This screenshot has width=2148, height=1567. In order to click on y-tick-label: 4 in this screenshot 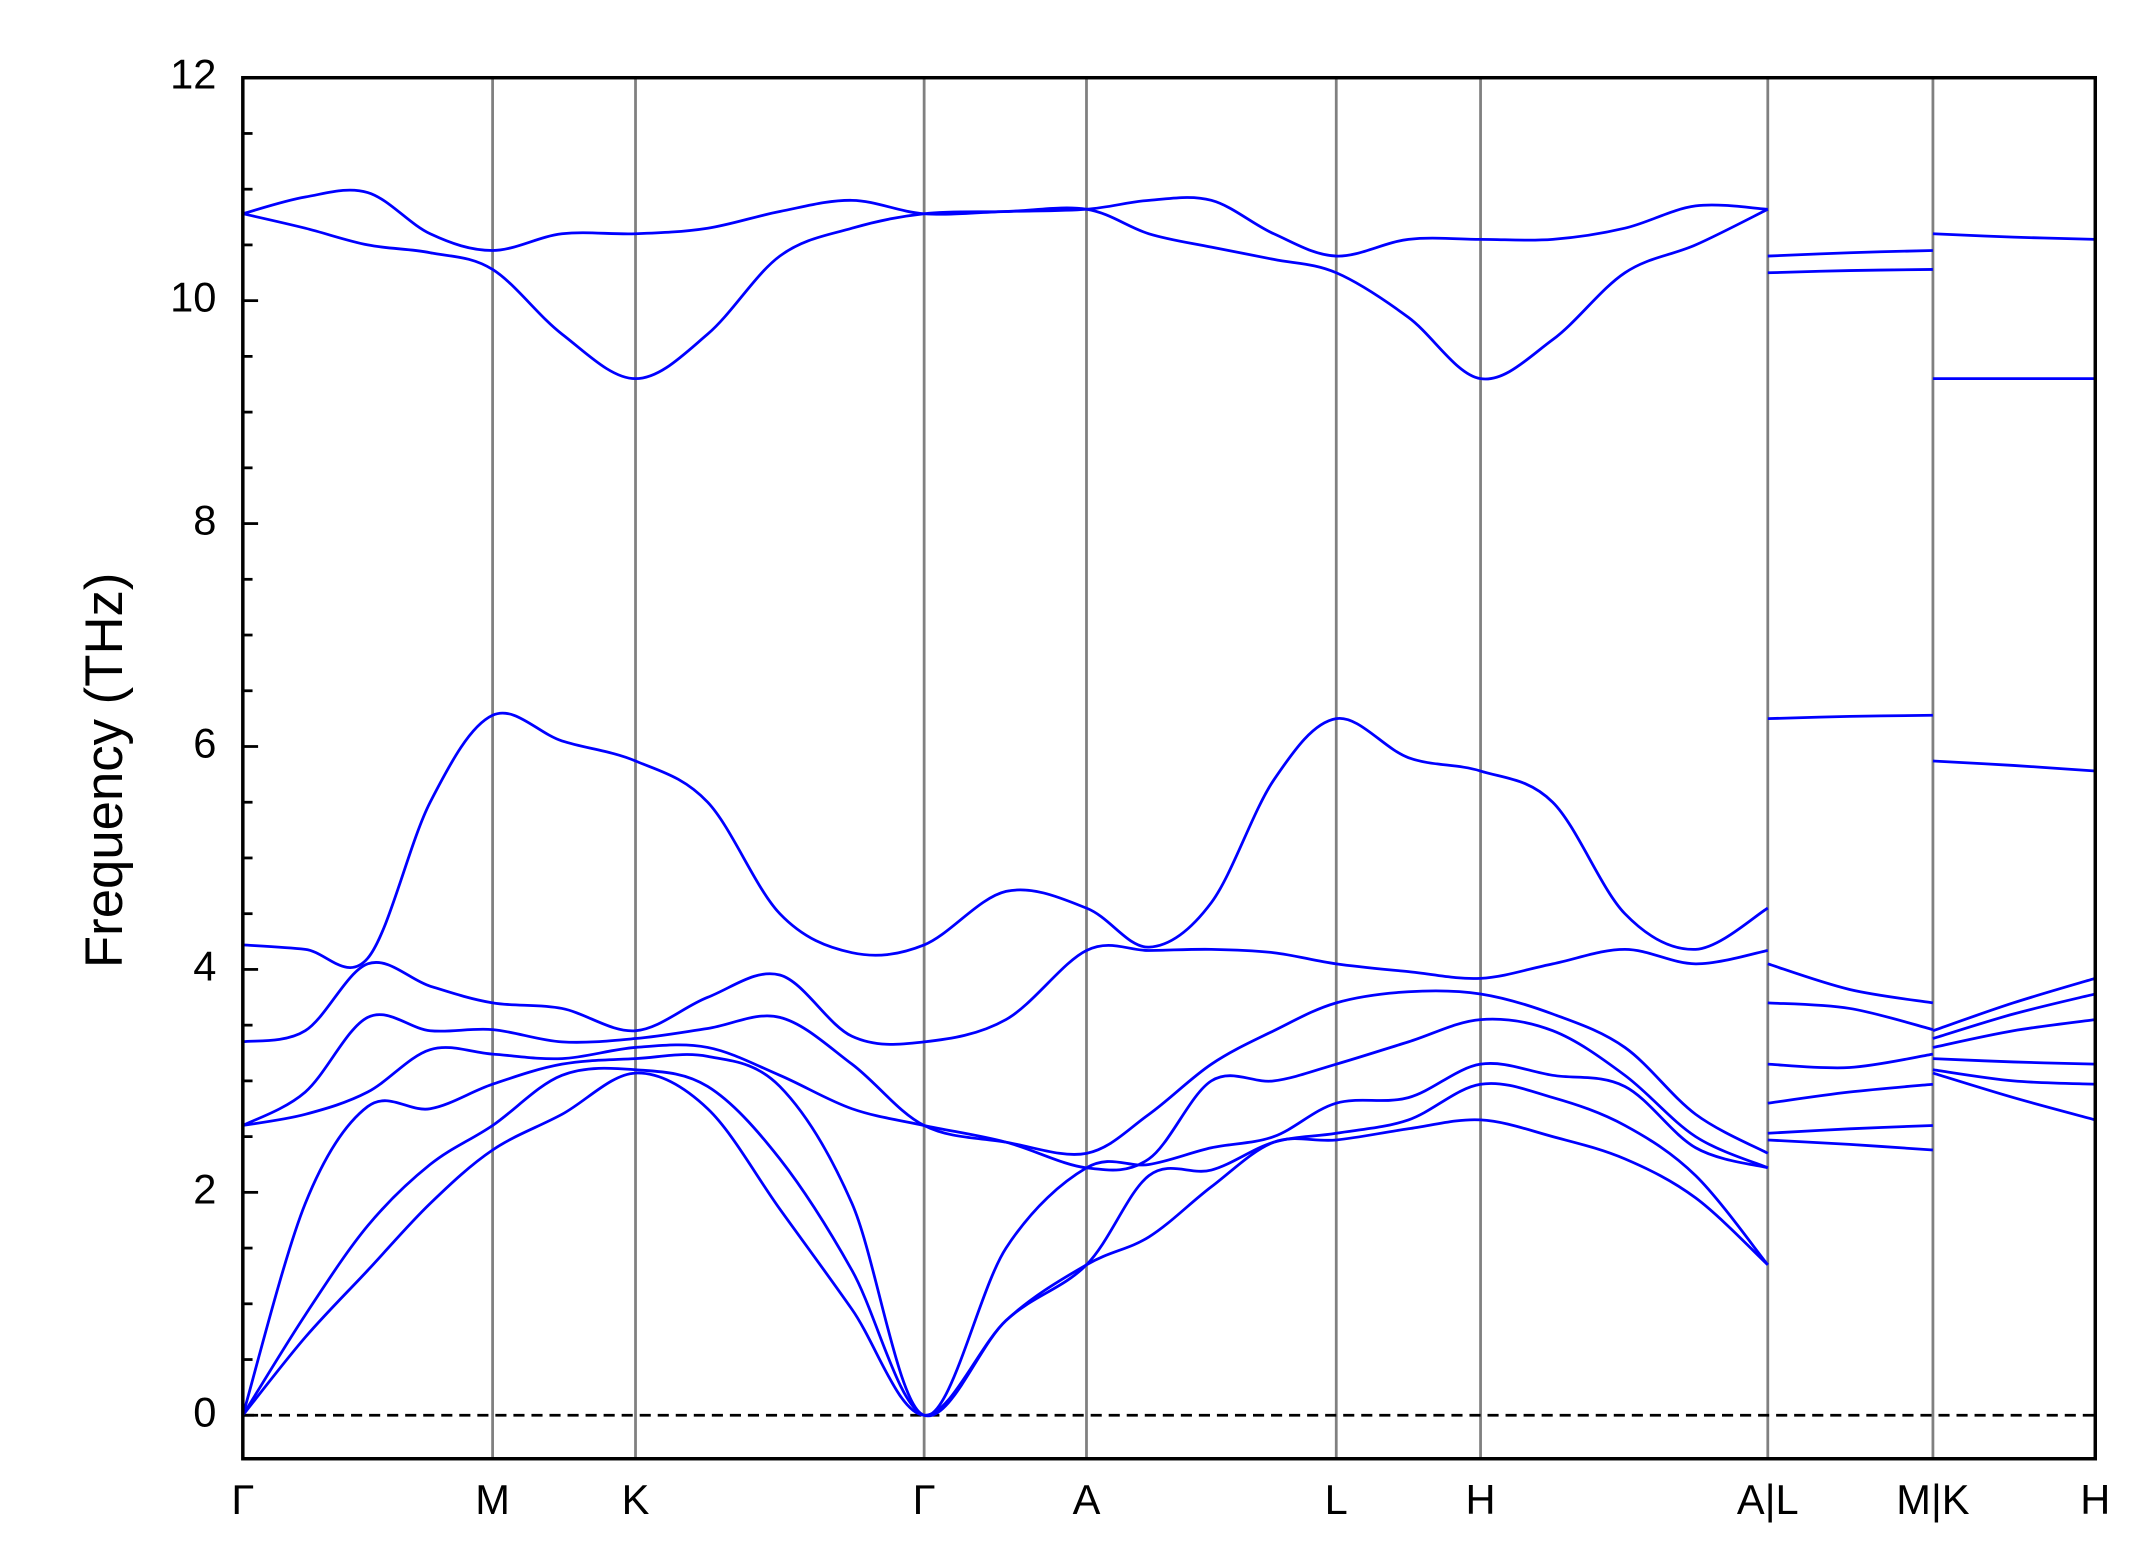, I will do `click(204, 965)`.